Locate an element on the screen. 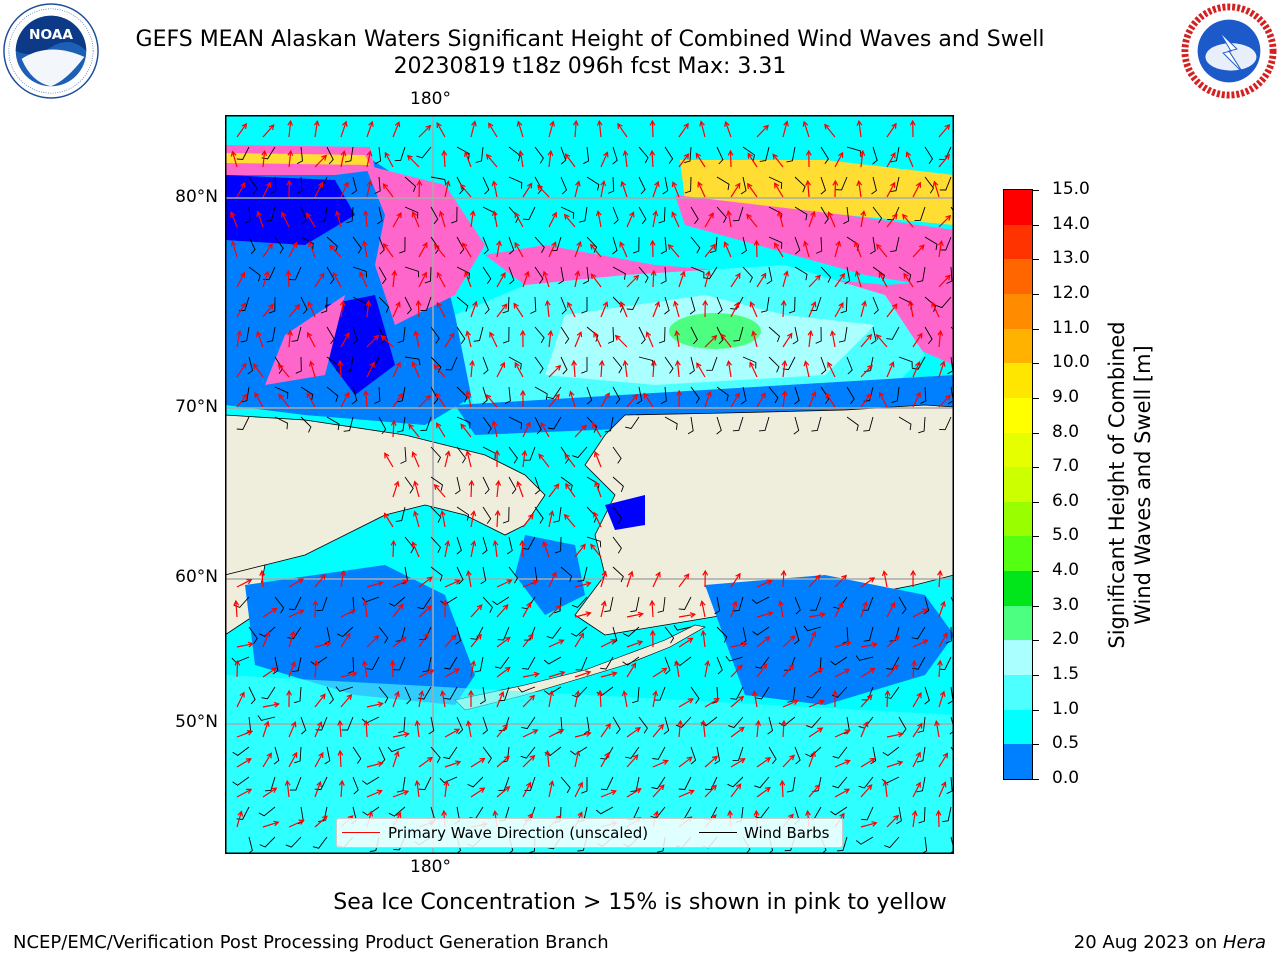 The image size is (1280, 960). chart-subtitle: 20230819 t18z 096h fcst Max: 3.31 is located at coordinates (590, 66).